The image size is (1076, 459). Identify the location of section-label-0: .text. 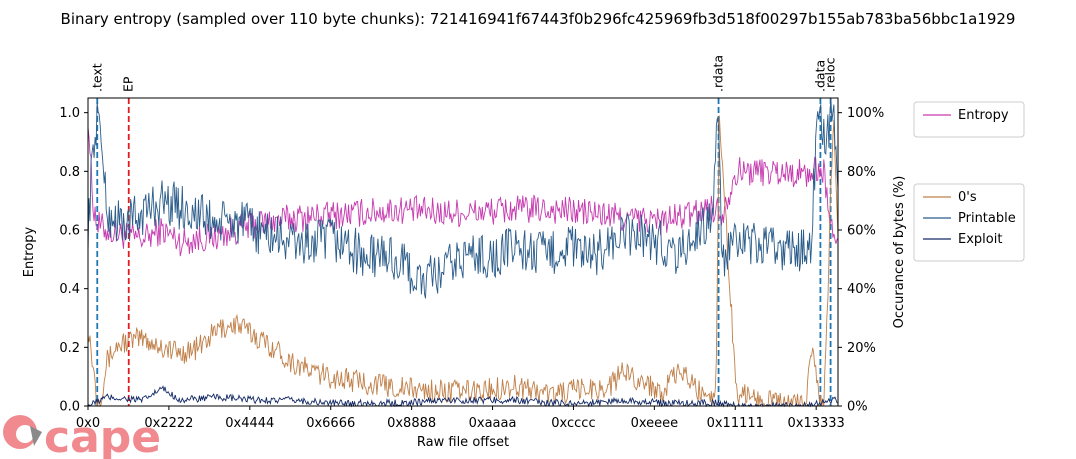
(96, 77).